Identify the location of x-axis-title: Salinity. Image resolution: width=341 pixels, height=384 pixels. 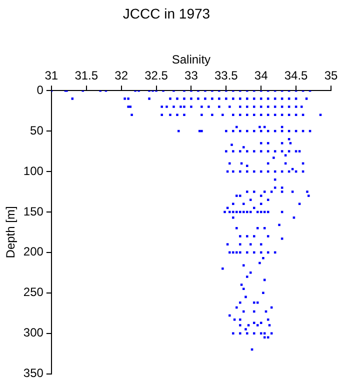
(191, 59).